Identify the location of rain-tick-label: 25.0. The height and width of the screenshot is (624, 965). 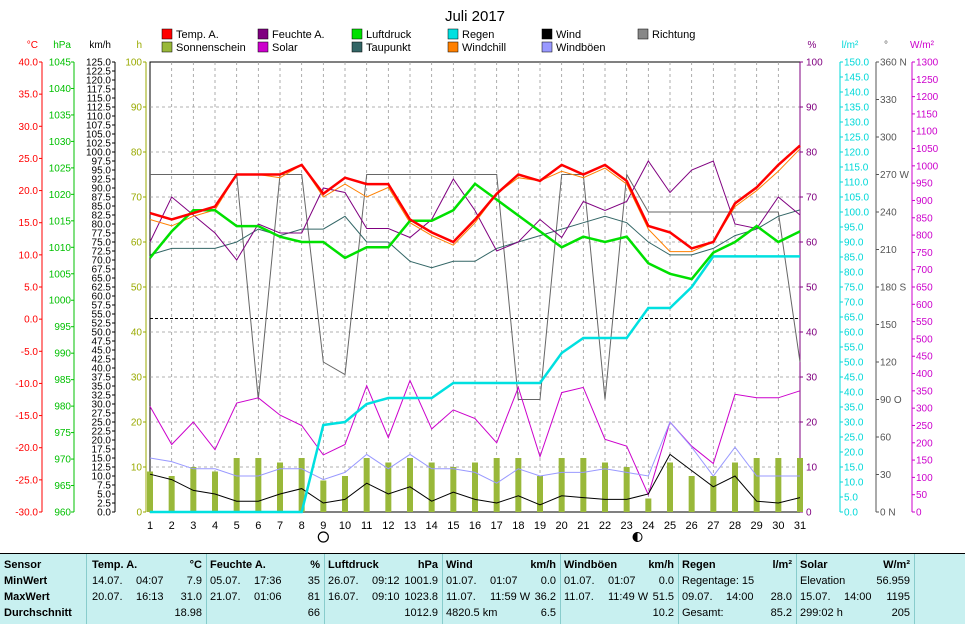
(854, 438).